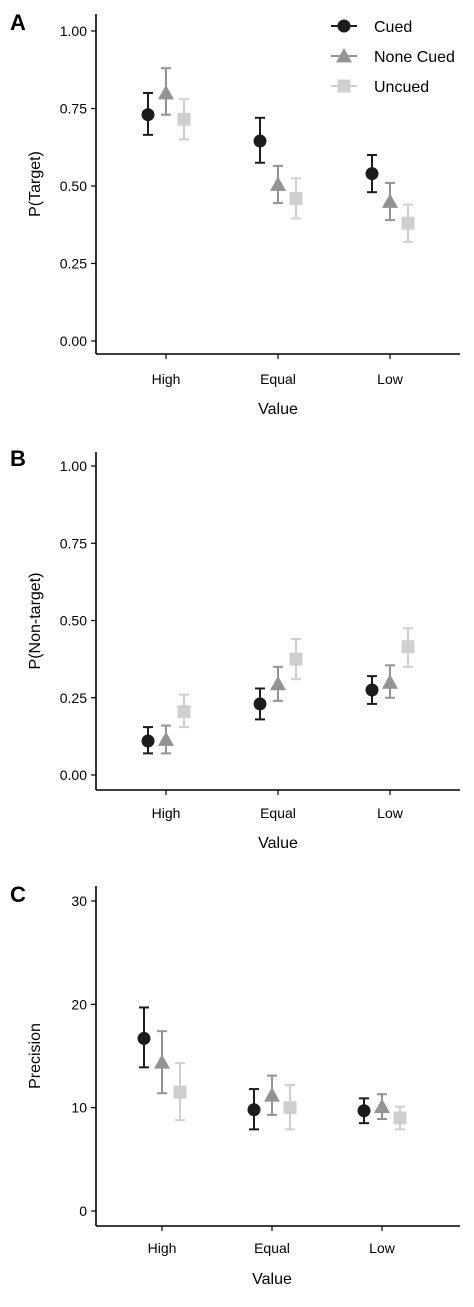 The height and width of the screenshot is (1307, 474). What do you see at coordinates (35, 184) in the screenshot?
I see `y-axis-title: P(Target)` at bounding box center [35, 184].